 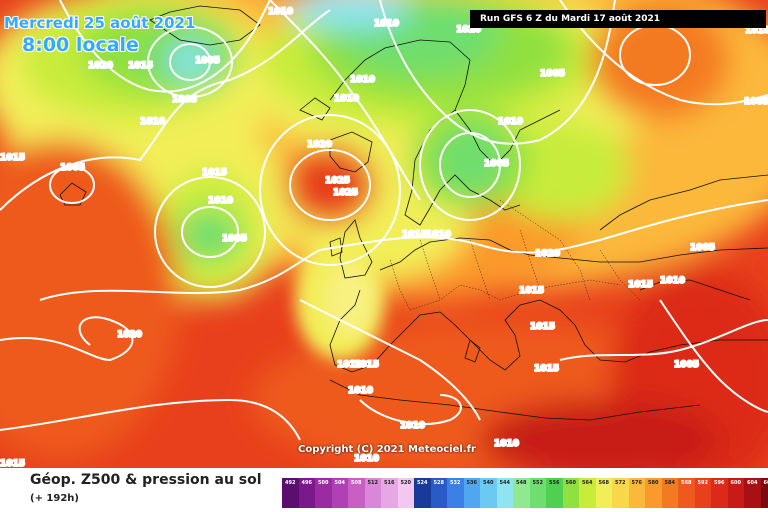 What do you see at coordinates (587, 483) in the screenshot?
I see `legend-value: 564` at bounding box center [587, 483].